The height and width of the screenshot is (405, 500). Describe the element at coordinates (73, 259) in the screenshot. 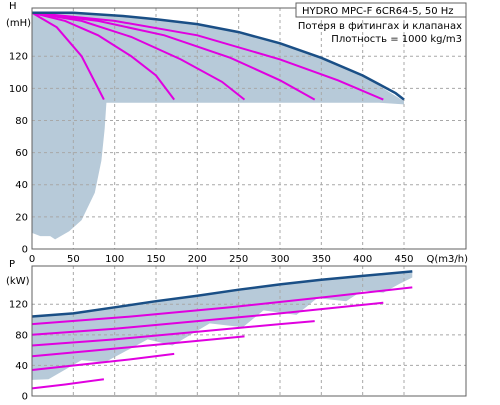

I see `xtick-label: 50` at that location.